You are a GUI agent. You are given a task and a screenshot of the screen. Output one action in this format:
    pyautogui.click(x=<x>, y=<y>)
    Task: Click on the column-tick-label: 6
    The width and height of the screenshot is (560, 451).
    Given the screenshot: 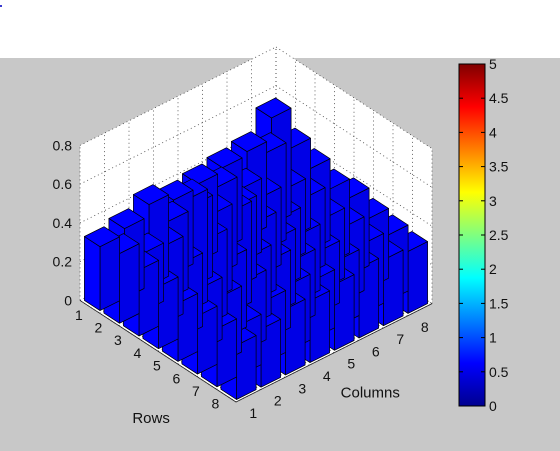 What is the action you would take?
    pyautogui.click(x=376, y=351)
    